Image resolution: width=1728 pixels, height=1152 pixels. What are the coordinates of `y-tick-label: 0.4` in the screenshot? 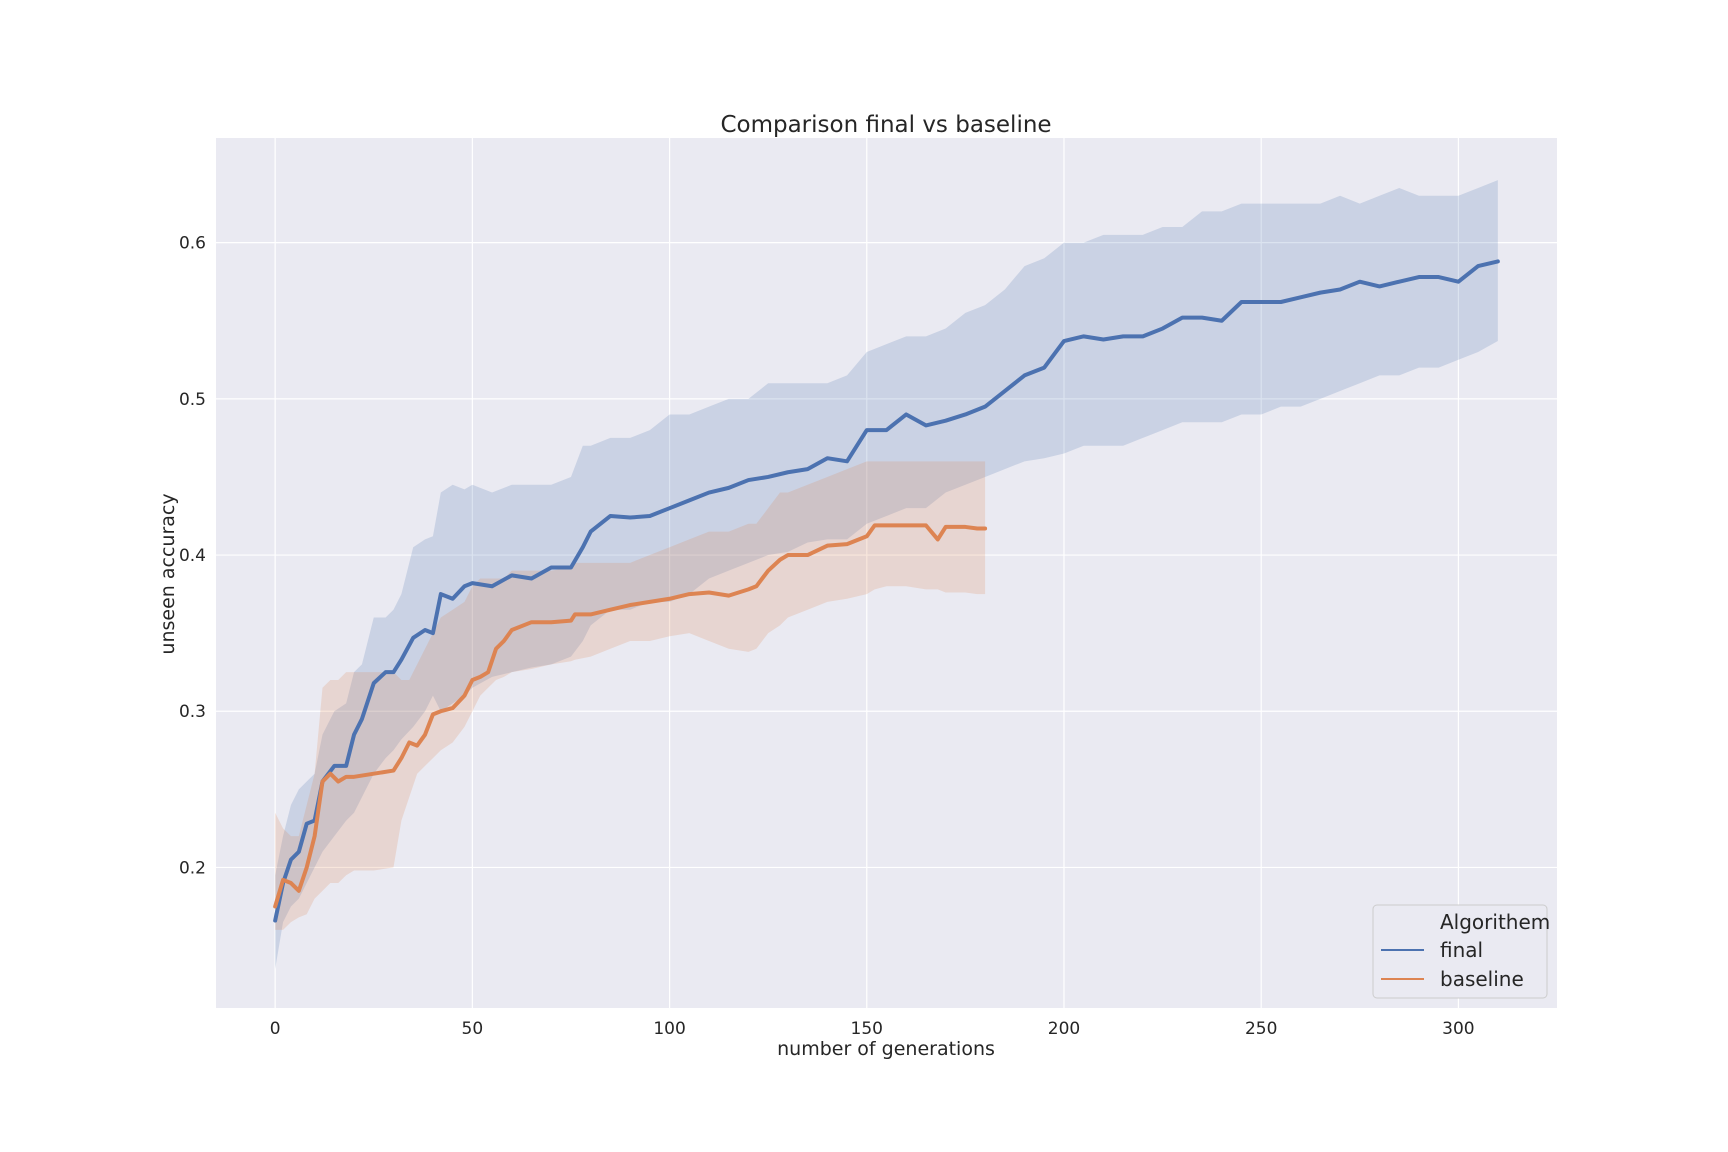 It's located at (192, 556).